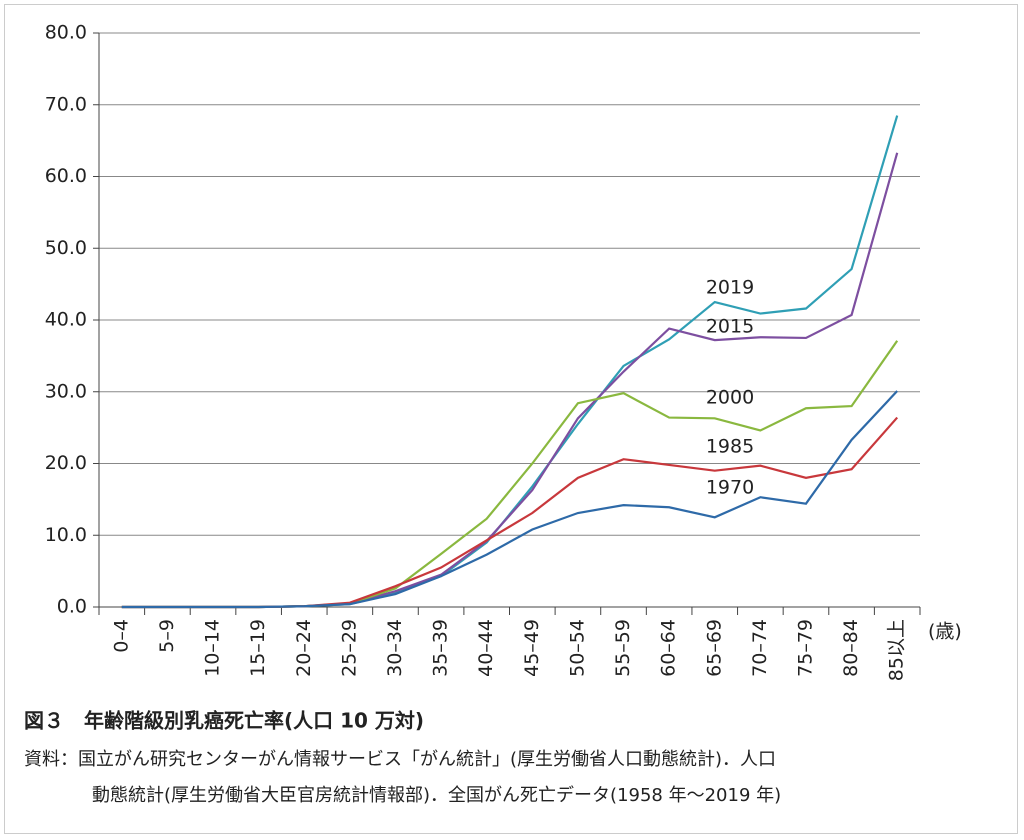 The image size is (1024, 840). I want to click on y-tick-label: 50.0, so click(66, 248).